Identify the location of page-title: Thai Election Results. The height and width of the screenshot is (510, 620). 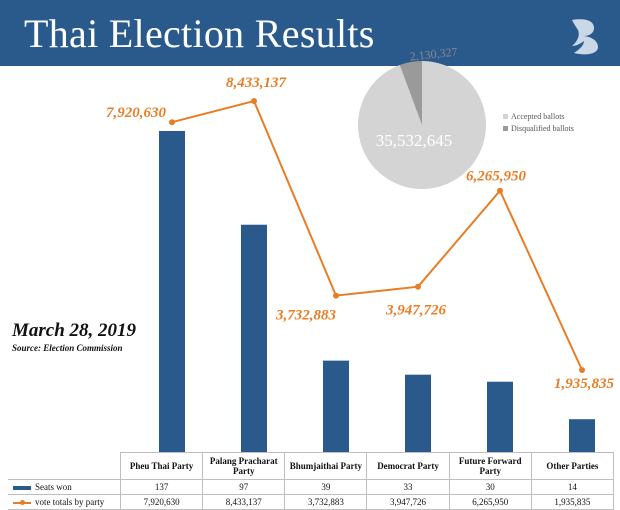
(199, 33).